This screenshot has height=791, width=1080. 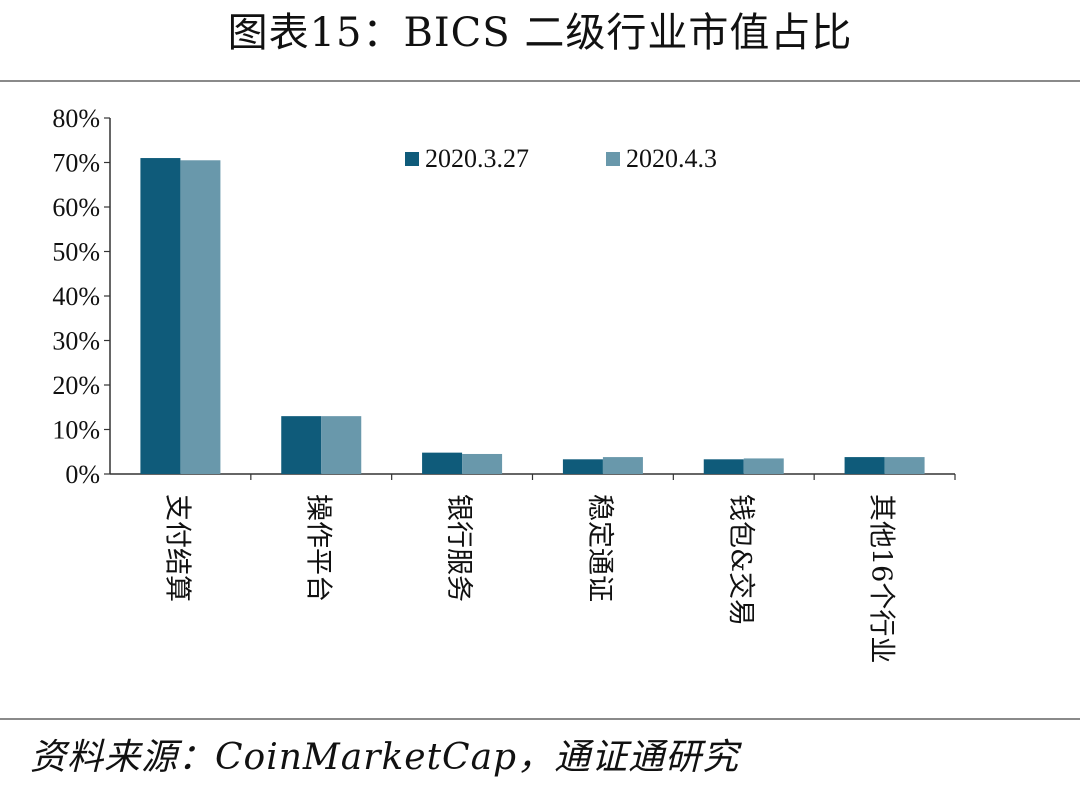 I want to click on x-category-label: 其他16个行业, so click(x=881, y=578).